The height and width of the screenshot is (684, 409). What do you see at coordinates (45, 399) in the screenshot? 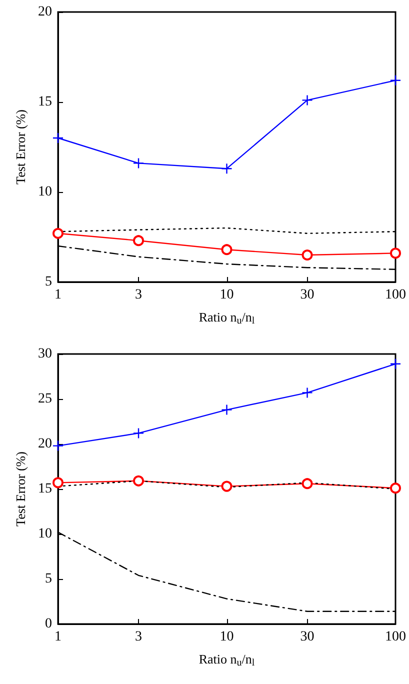
I see `y-tick-label: 25` at bounding box center [45, 399].